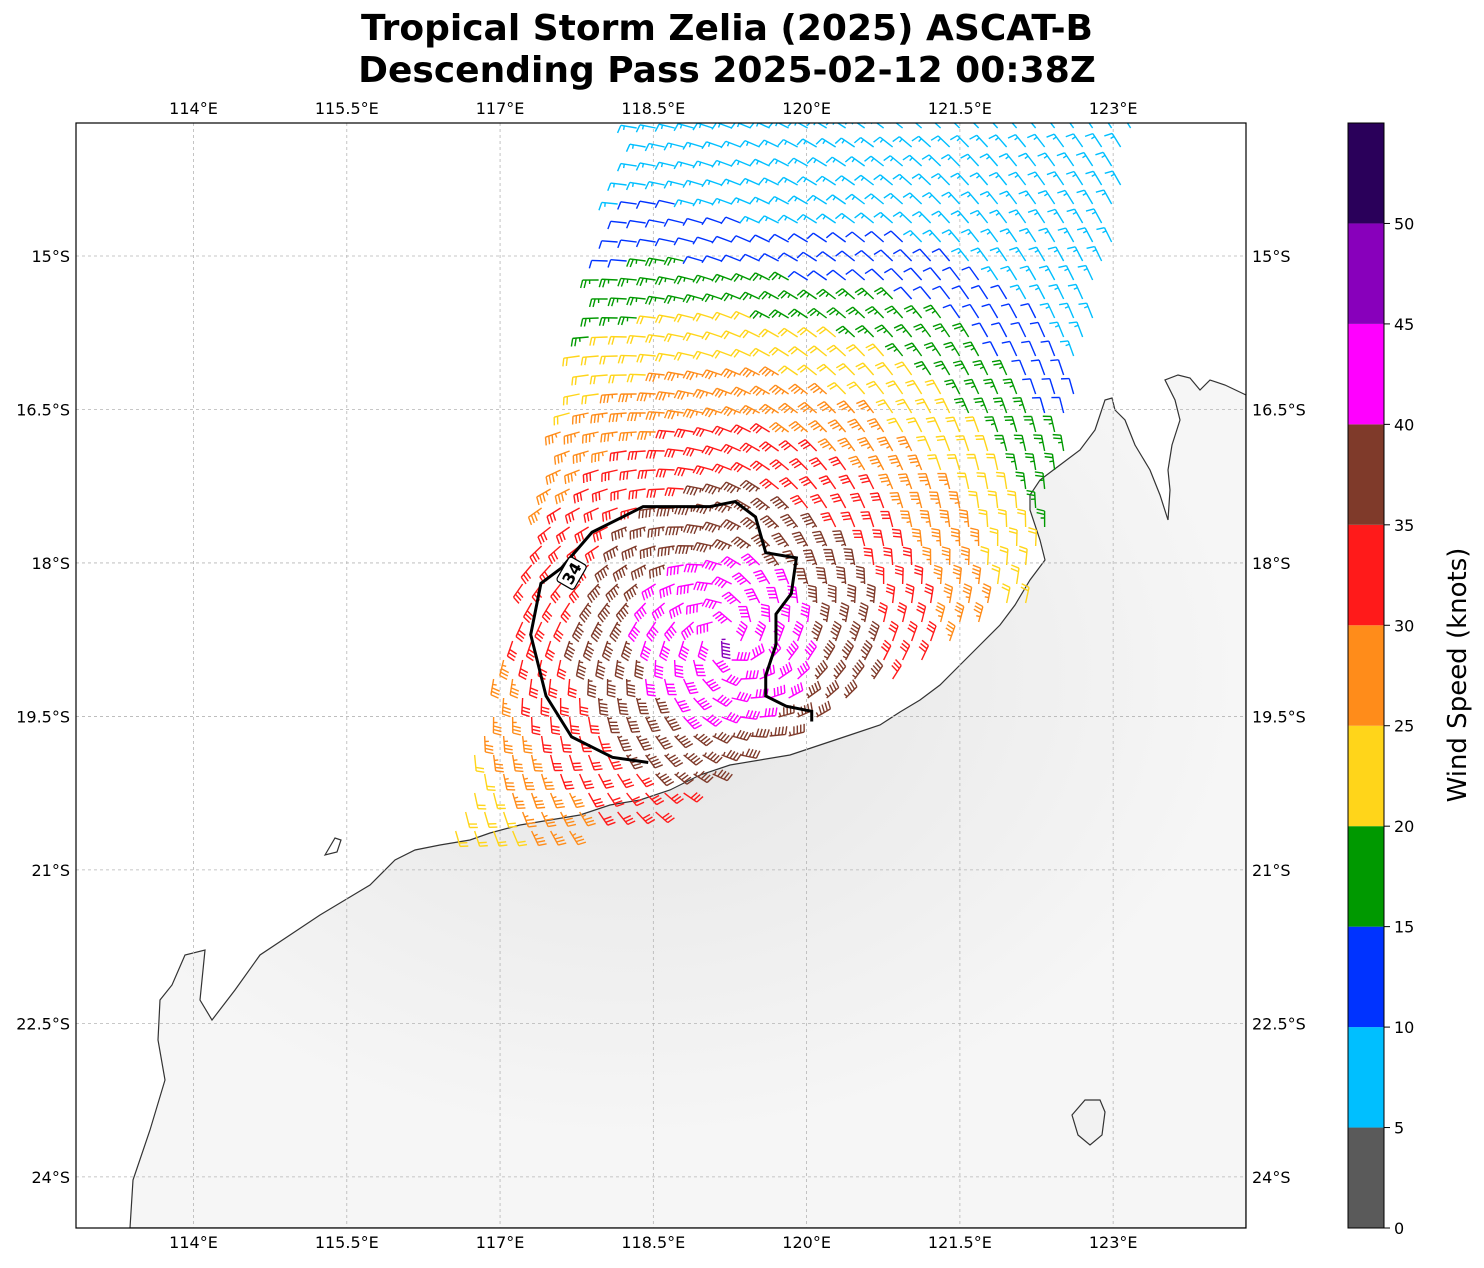  What do you see at coordinates (806, 1242) in the screenshot?
I see `longitude-label-bottom: 120°E` at bounding box center [806, 1242].